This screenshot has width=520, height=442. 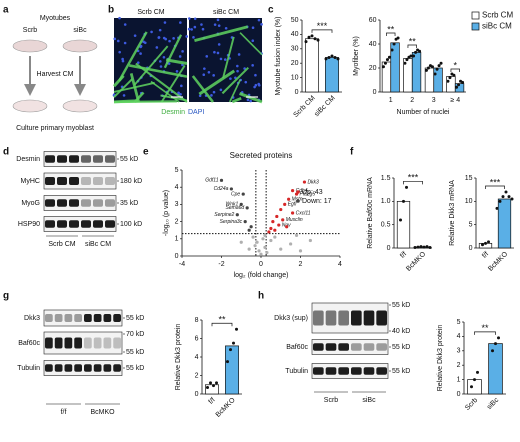 What do you see at coordinates (370, 213) in the screenshot?
I see `y-axis-label: Relative Baf60c mRNA` at bounding box center [370, 213].